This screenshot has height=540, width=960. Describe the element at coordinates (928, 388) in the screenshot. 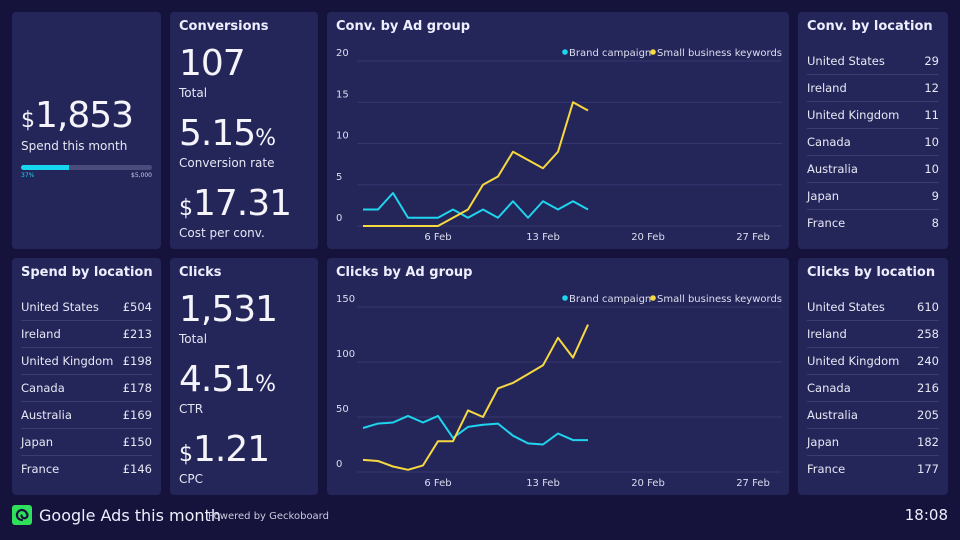

I see `value: 216` at that location.